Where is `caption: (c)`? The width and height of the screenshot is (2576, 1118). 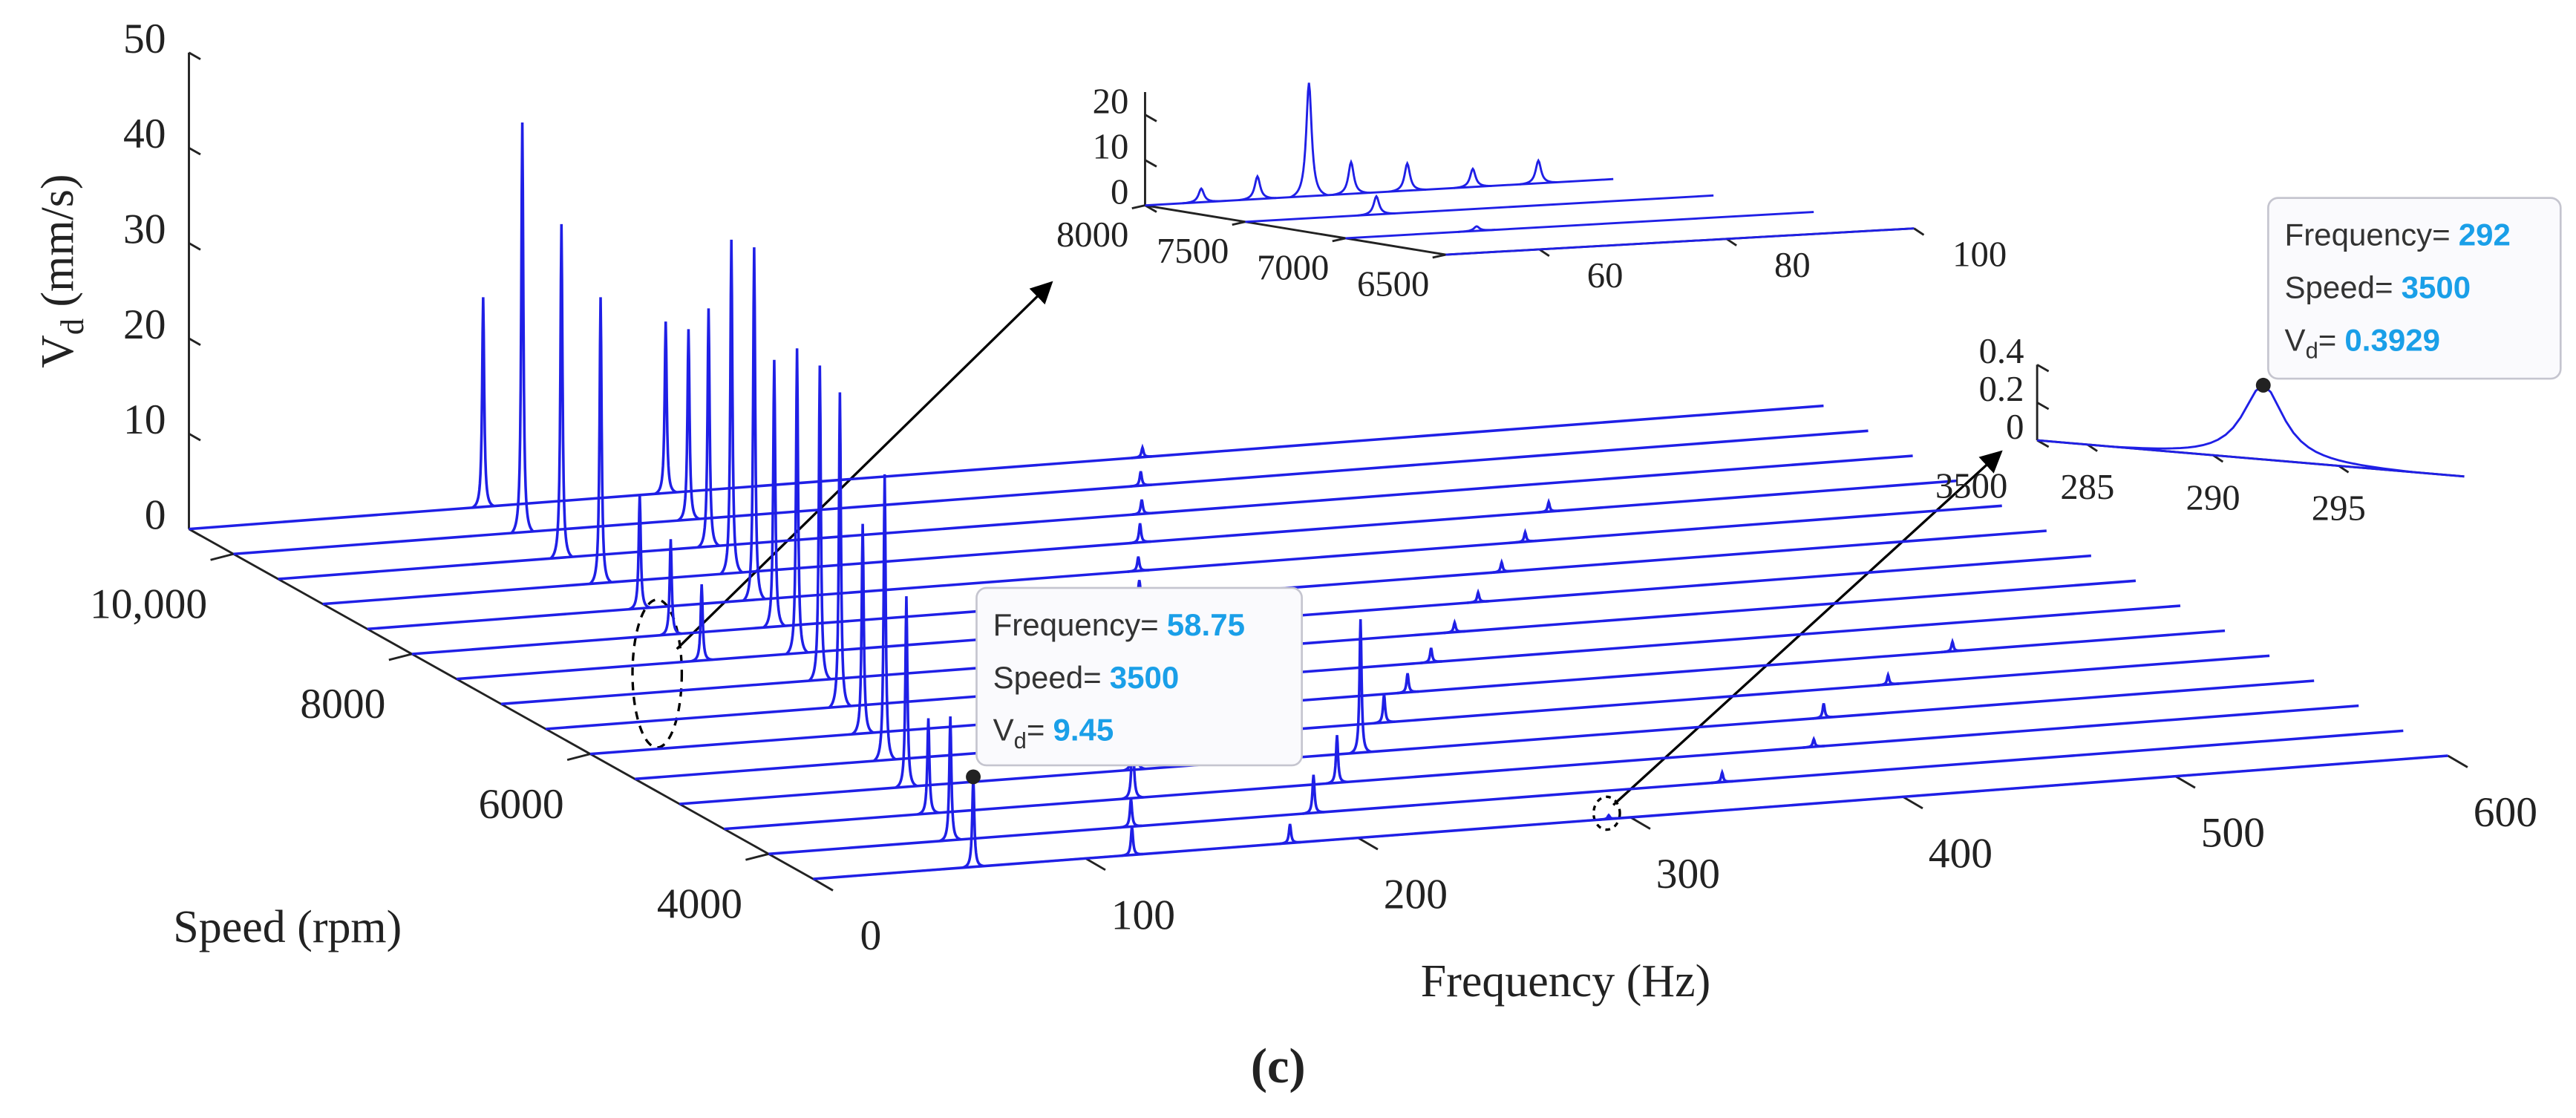
caption: (c) is located at coordinates (1278, 1066).